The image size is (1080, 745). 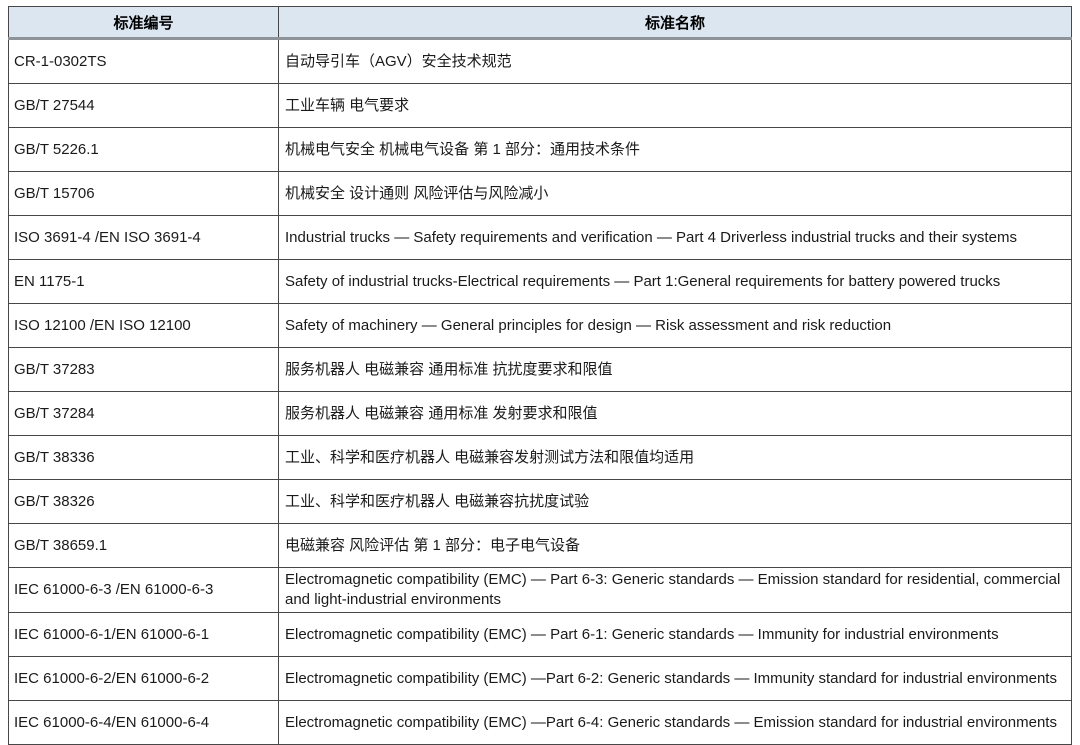 I want to click on standard-code-cell: GB/T 38326, so click(x=143, y=501).